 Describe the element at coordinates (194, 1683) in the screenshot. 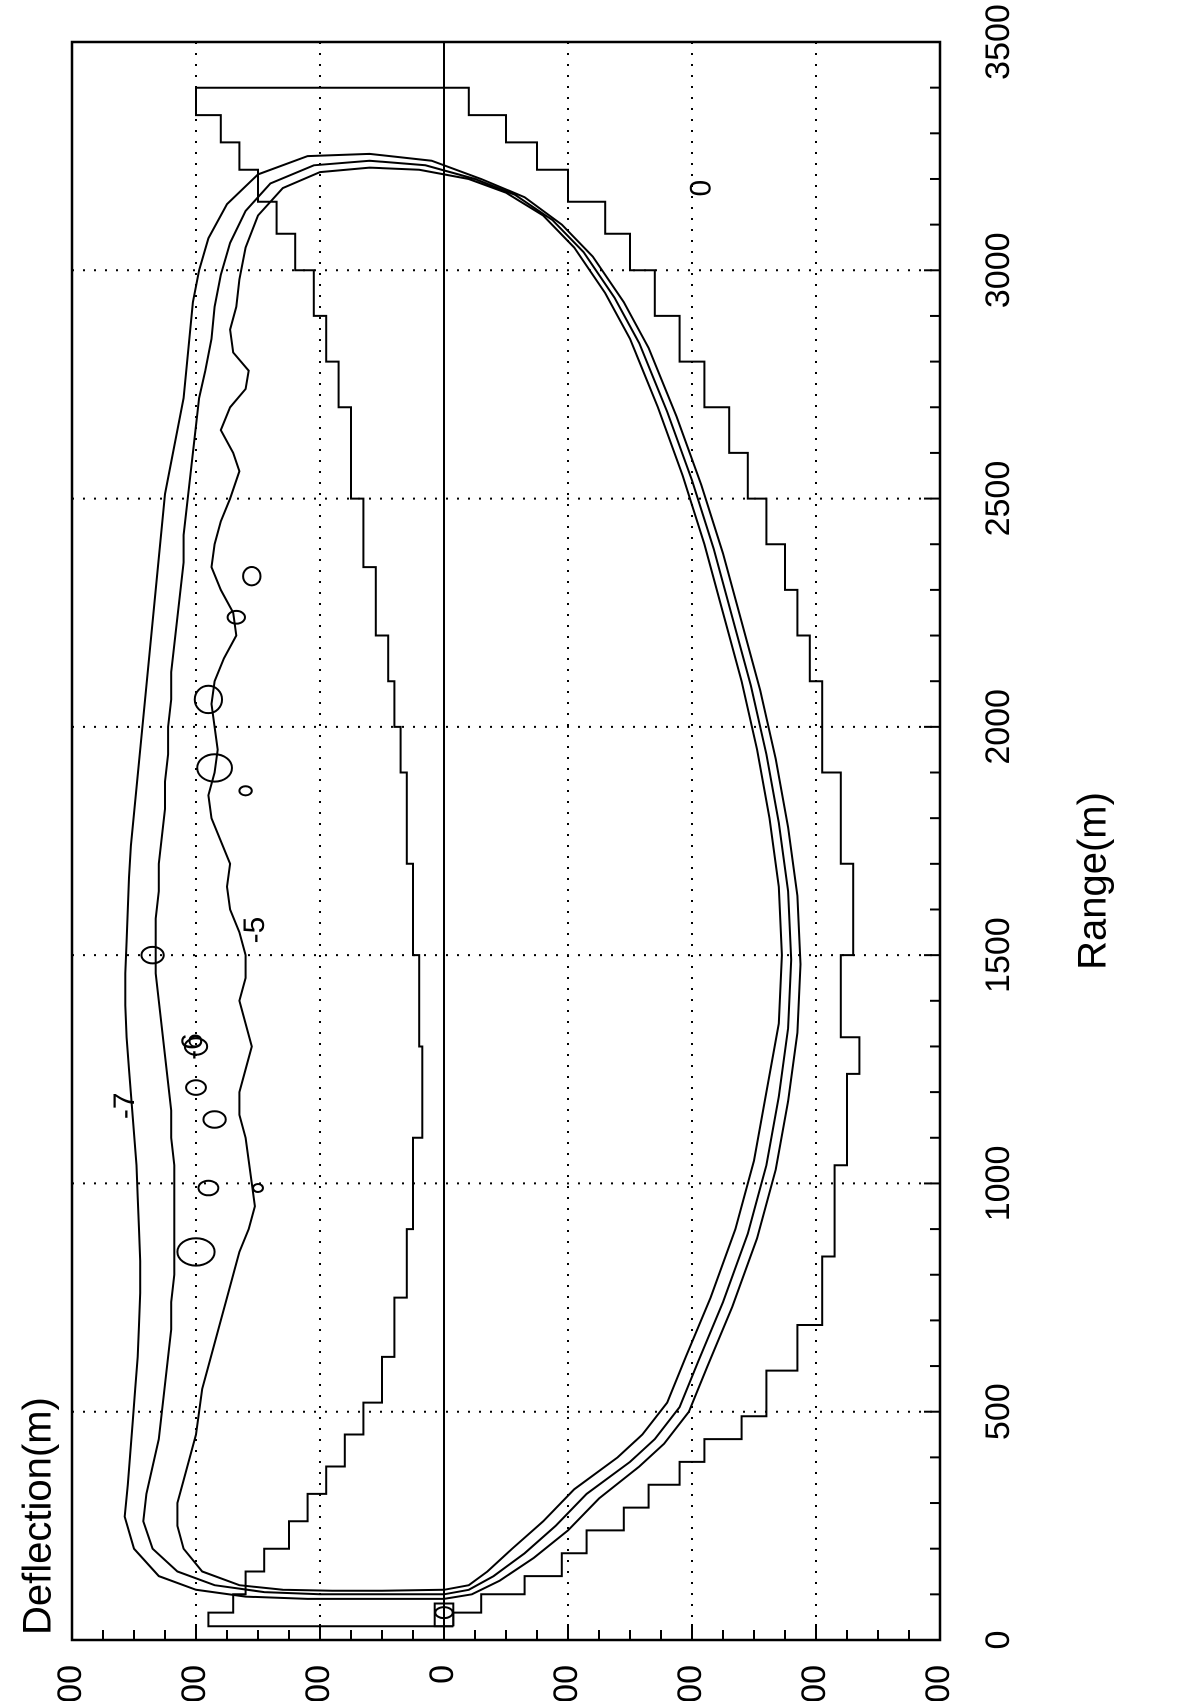

I see `deflection-tick-label-400: 400` at that location.